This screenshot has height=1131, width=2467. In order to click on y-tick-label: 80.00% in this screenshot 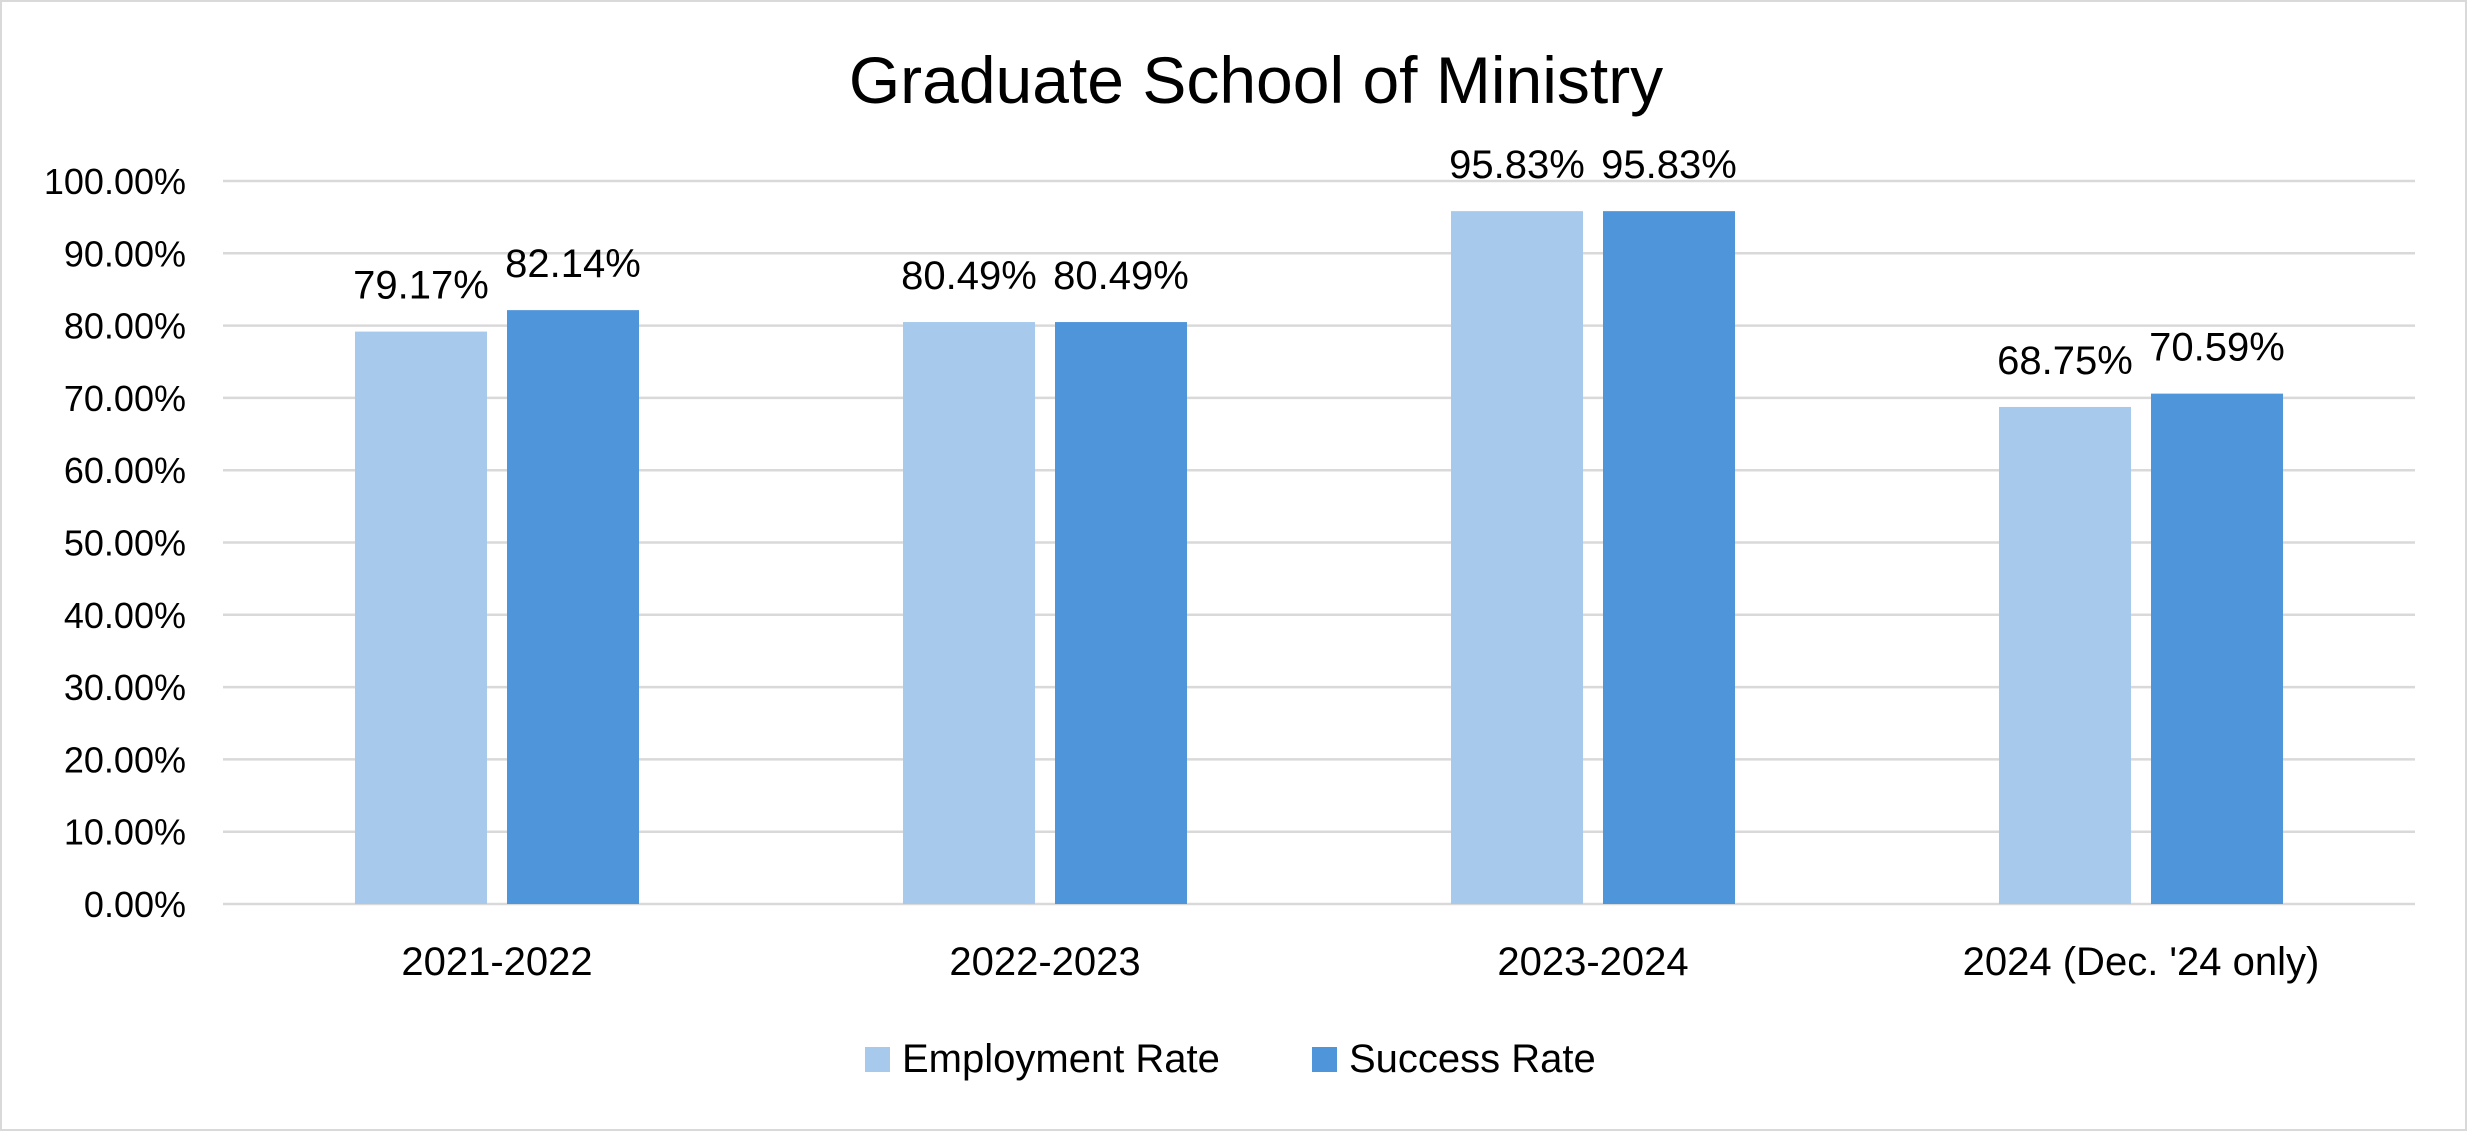, I will do `click(125, 326)`.